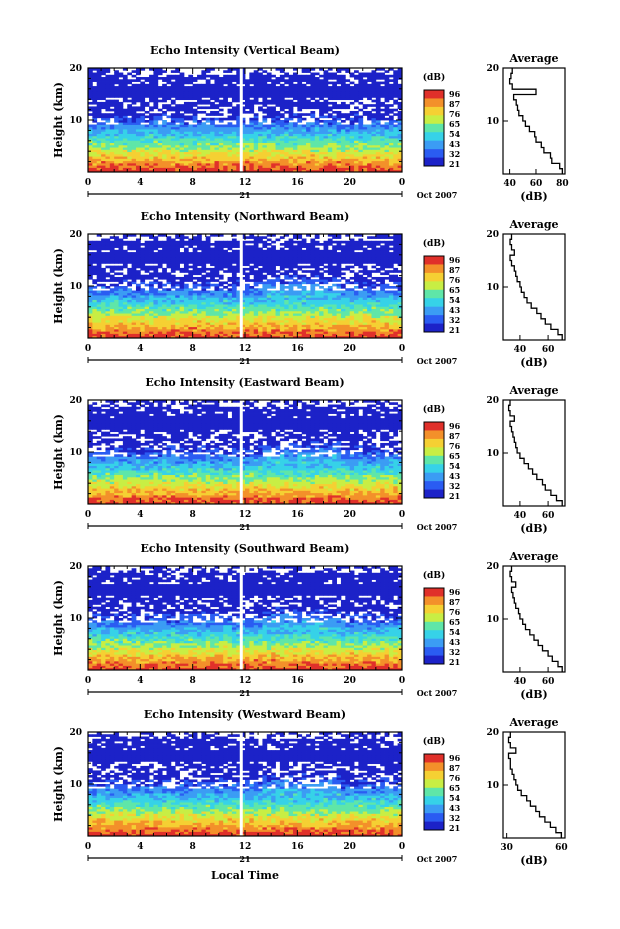 The image size is (620, 929). What do you see at coordinates (533, 860) in the screenshot?
I see `avg-x-axis-label: (dB)` at bounding box center [533, 860].